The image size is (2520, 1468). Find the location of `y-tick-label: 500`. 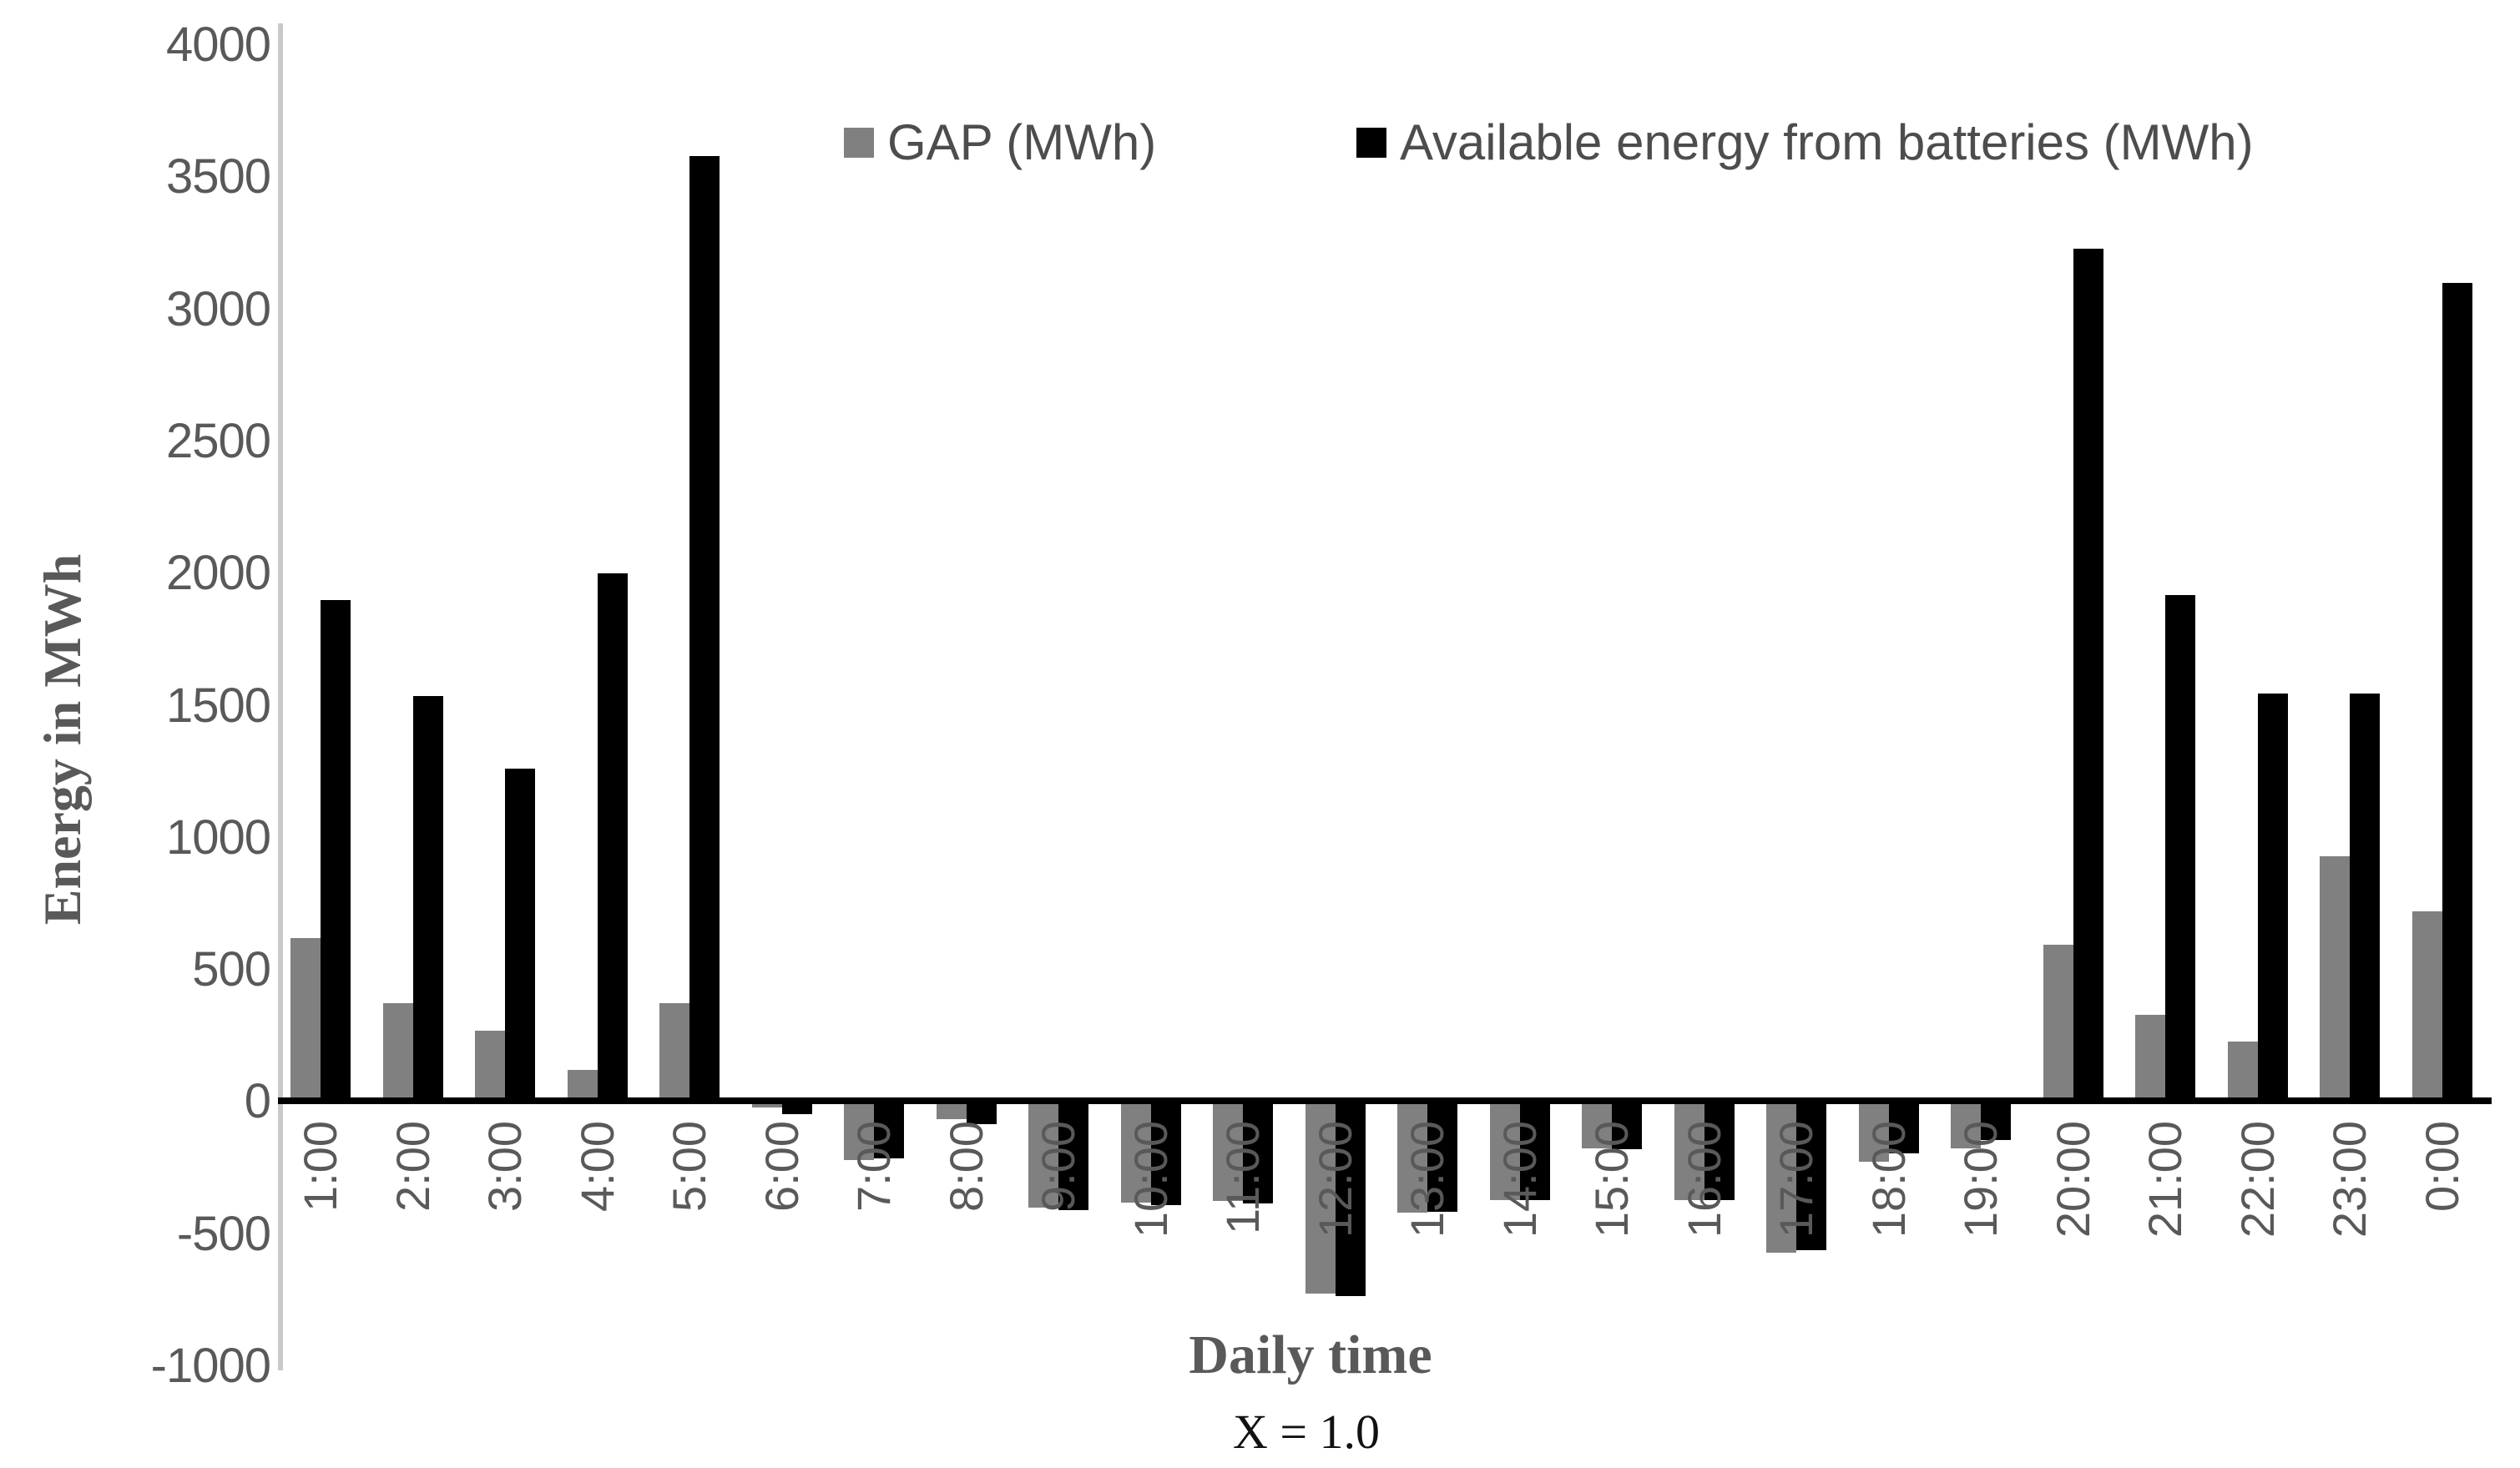

y-tick-label: 500 is located at coordinates (231, 970).